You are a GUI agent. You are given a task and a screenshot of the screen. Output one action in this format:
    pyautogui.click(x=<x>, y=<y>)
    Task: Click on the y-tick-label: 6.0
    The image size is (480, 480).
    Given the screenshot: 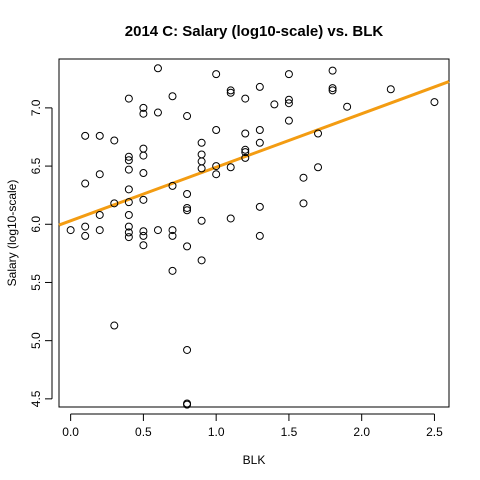 What is the action you would take?
    pyautogui.click(x=36, y=224)
    